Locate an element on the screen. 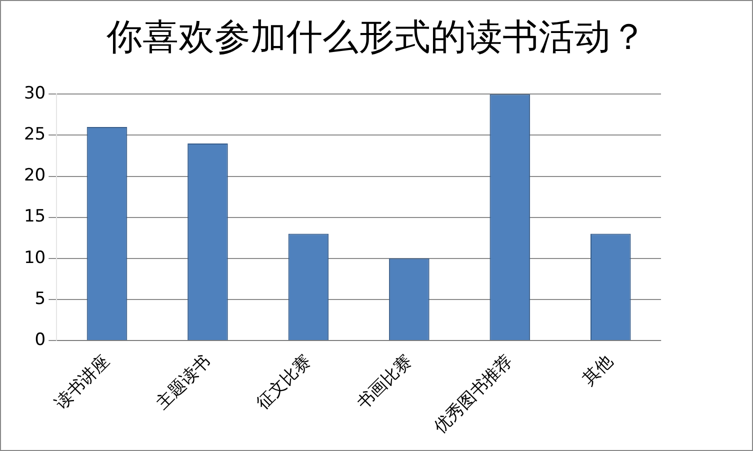 This screenshot has height=451, width=753. y-tick-label: 25 is located at coordinates (35, 134).